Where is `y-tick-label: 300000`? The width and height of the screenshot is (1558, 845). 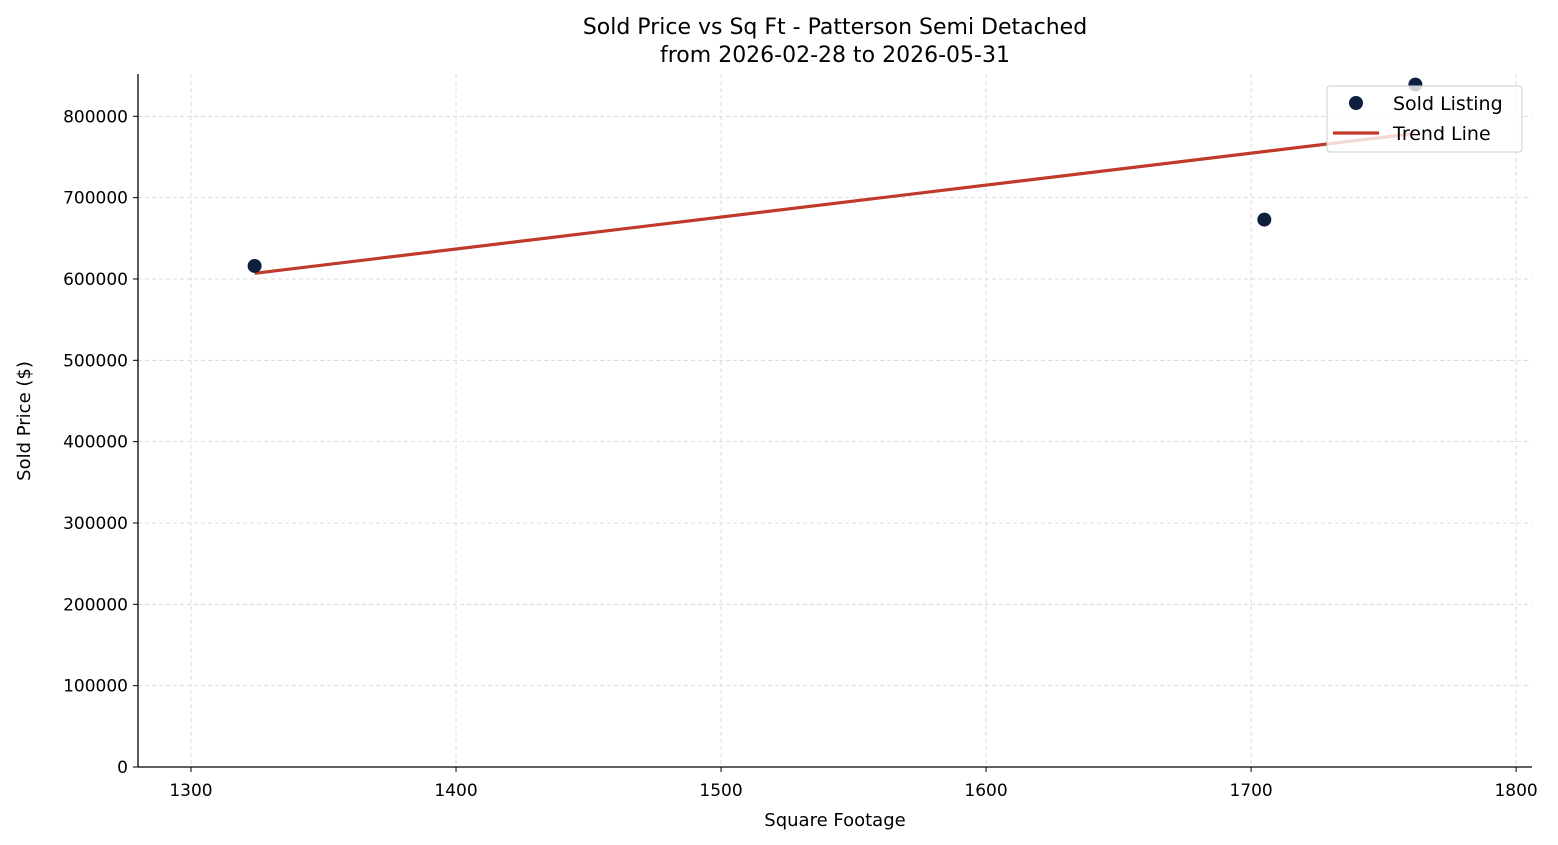
y-tick-label: 300000 is located at coordinates (95, 524).